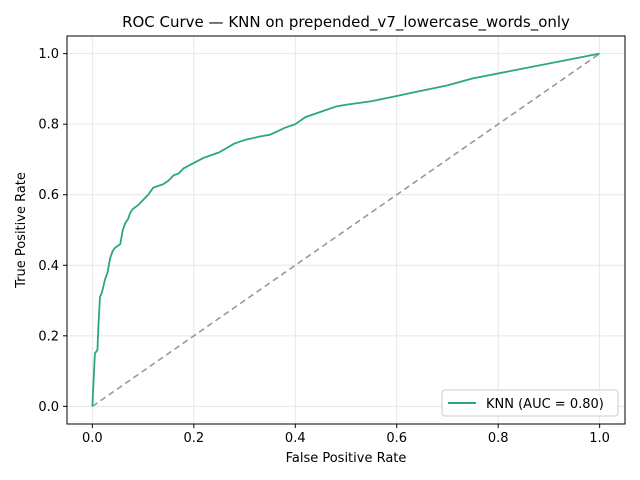 The width and height of the screenshot is (640, 480). I want to click on x-tick-label: 0.2, so click(193, 438).